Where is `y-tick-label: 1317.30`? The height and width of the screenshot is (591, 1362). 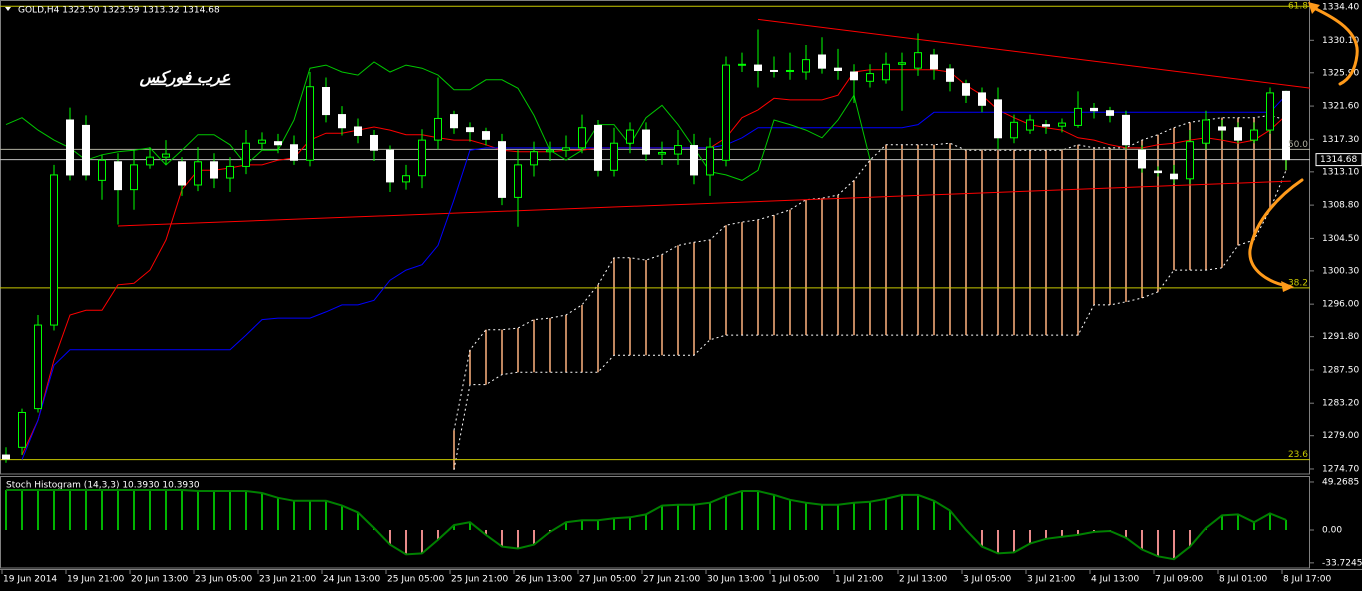 y-tick-label: 1317.30 is located at coordinates (1340, 140).